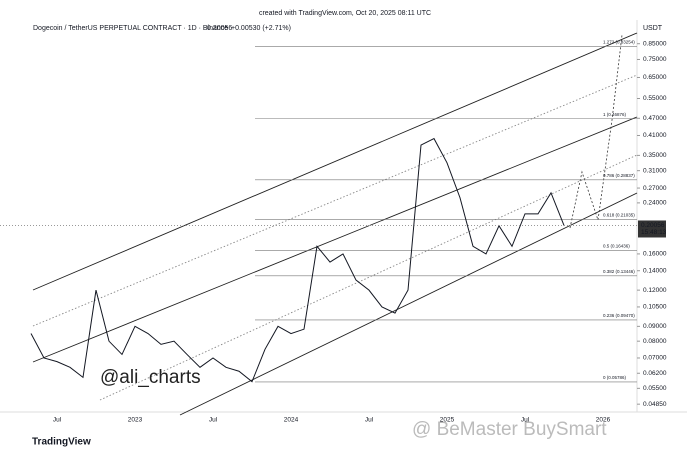  What do you see at coordinates (655, 373) in the screenshot?
I see `y-tick-label: 0.06200` at bounding box center [655, 373].